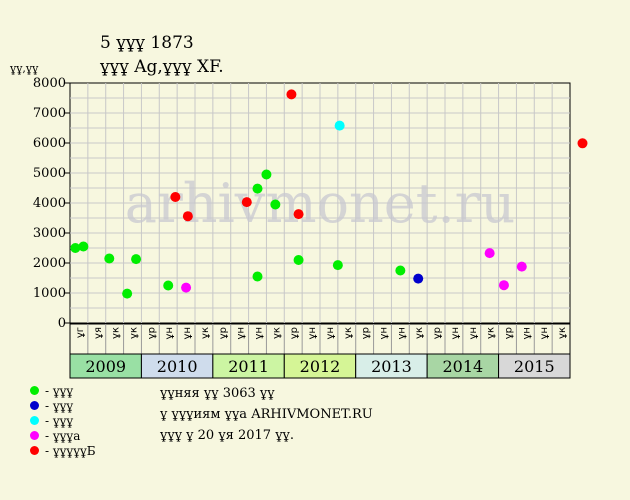 This screenshot has width=630, height=500. Describe the element at coordinates (49, 83) in the screenshot. I see `y-tick-label: 8000` at that location.